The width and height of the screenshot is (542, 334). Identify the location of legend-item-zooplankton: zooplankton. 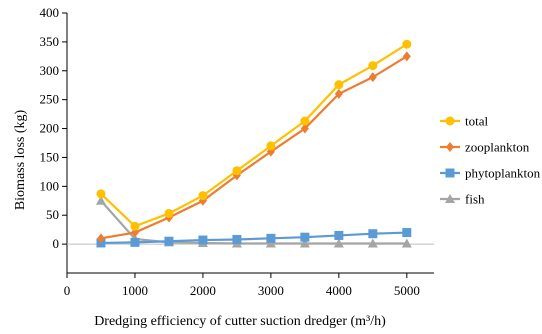
(485, 147).